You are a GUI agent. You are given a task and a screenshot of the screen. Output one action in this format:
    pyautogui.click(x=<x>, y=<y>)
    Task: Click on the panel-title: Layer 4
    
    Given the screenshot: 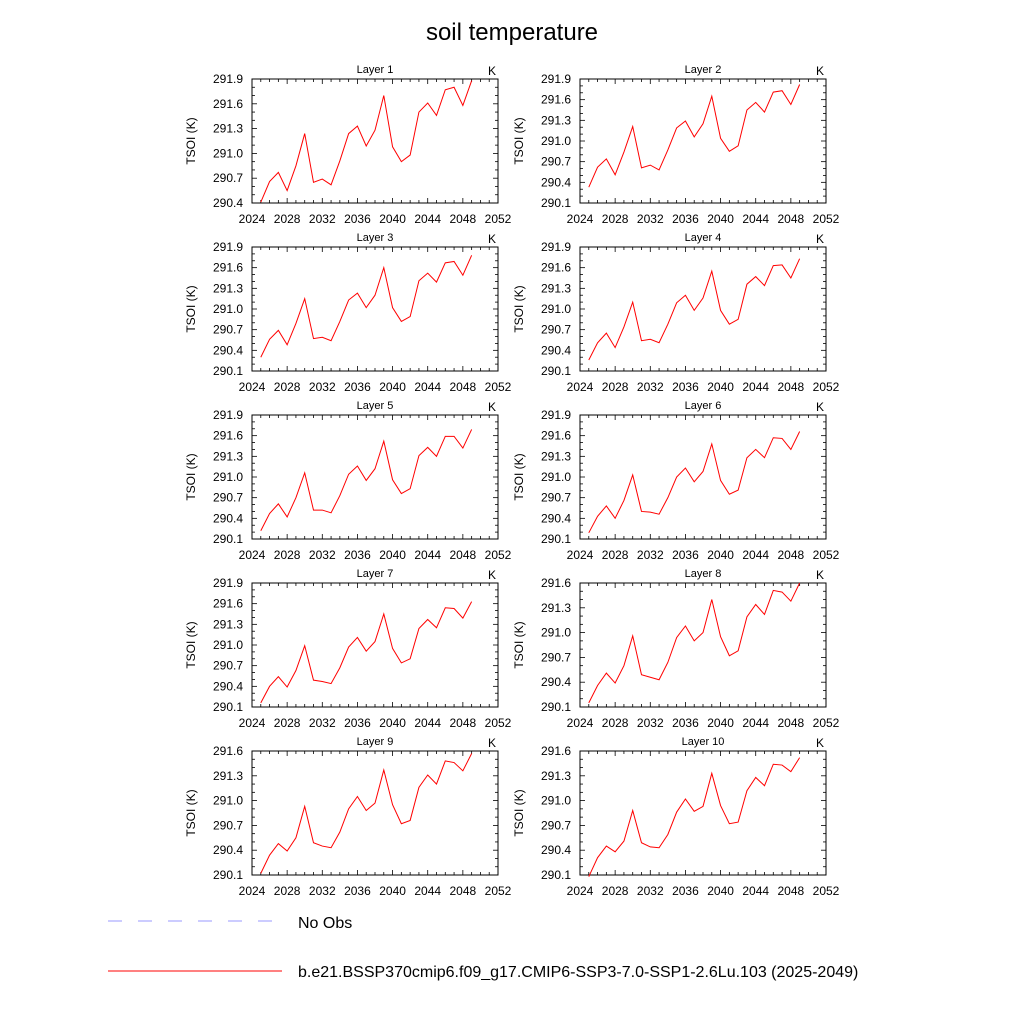 What is the action you would take?
    pyautogui.click(x=703, y=238)
    